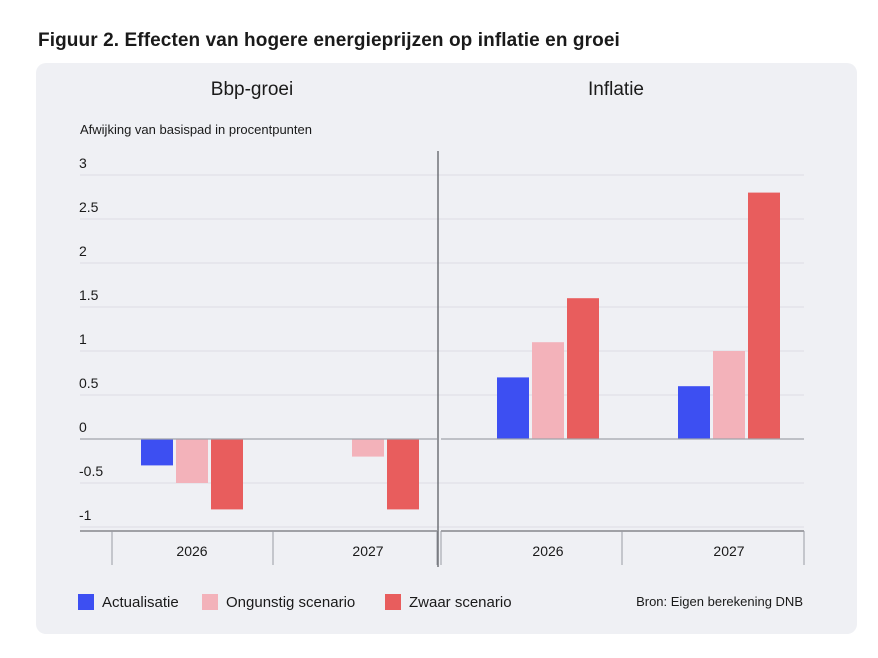  I want to click on y-tick-label: 2.5, so click(89, 207).